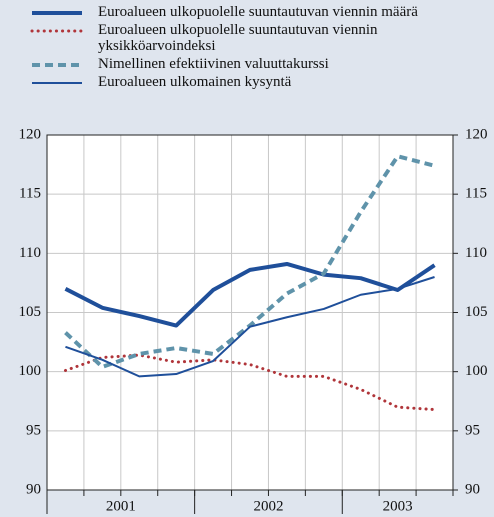 The width and height of the screenshot is (494, 517). Describe the element at coordinates (476, 312) in the screenshot. I see `y2-tick-label: 105` at that location.